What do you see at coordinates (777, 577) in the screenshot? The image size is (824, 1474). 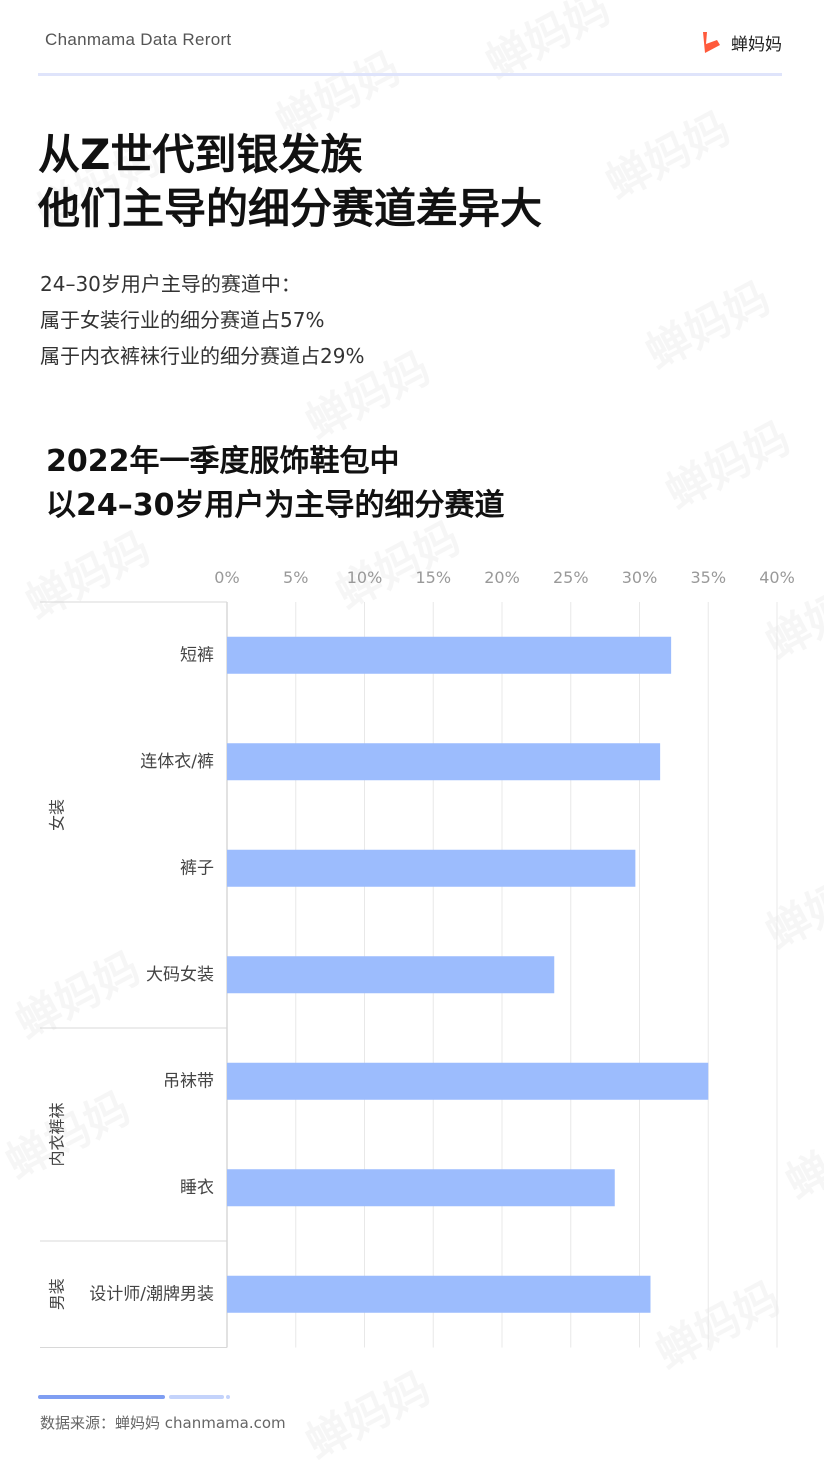 I see `x-tick-label: 40%` at bounding box center [777, 577].